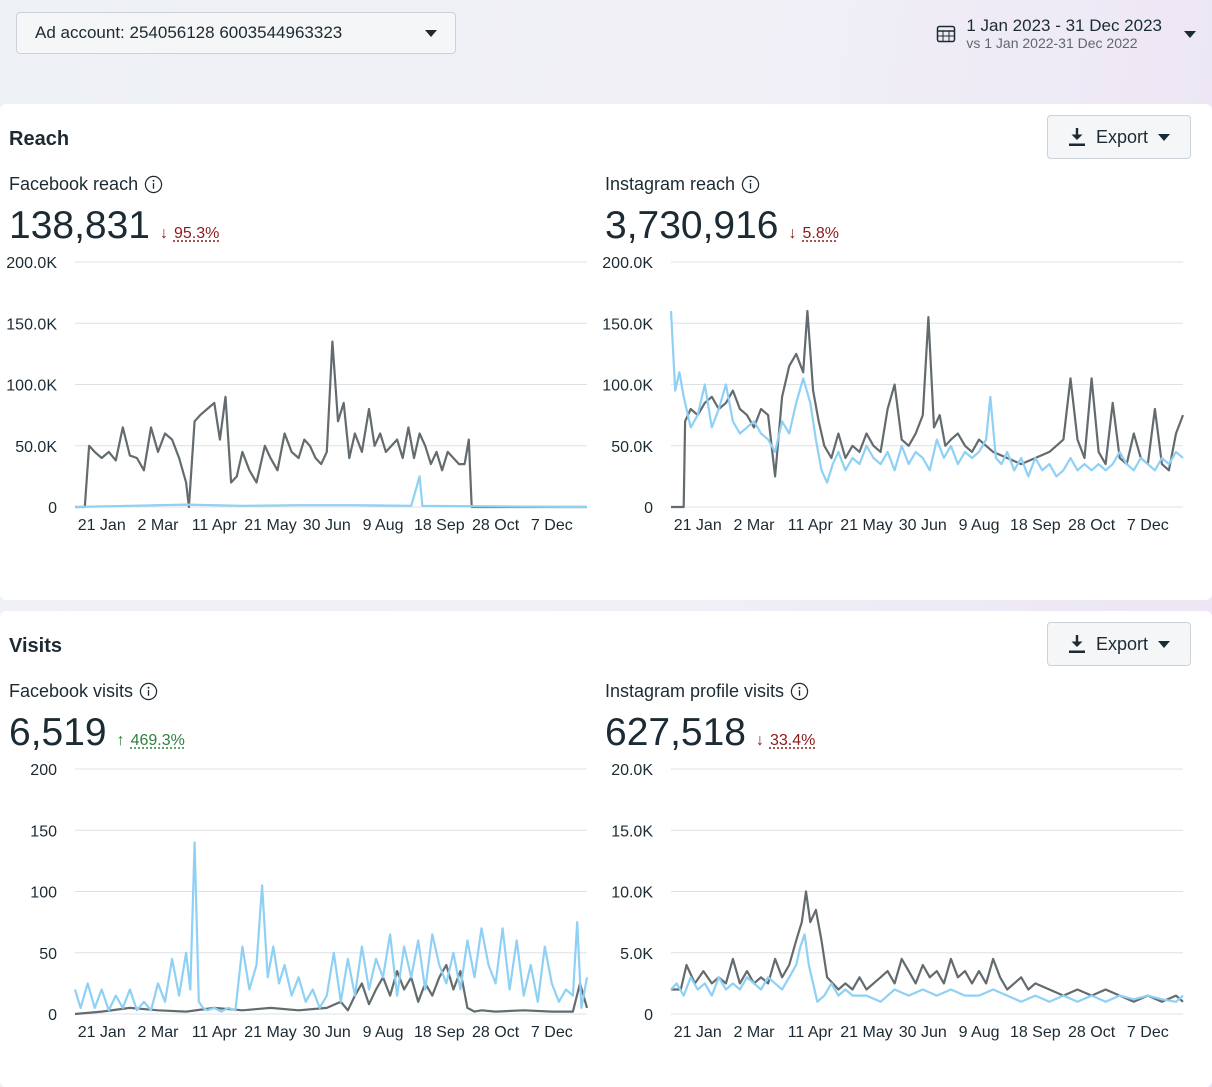  What do you see at coordinates (196, 233) in the screenshot?
I see `facebook-reach-delta-value: 95.3%` at bounding box center [196, 233].